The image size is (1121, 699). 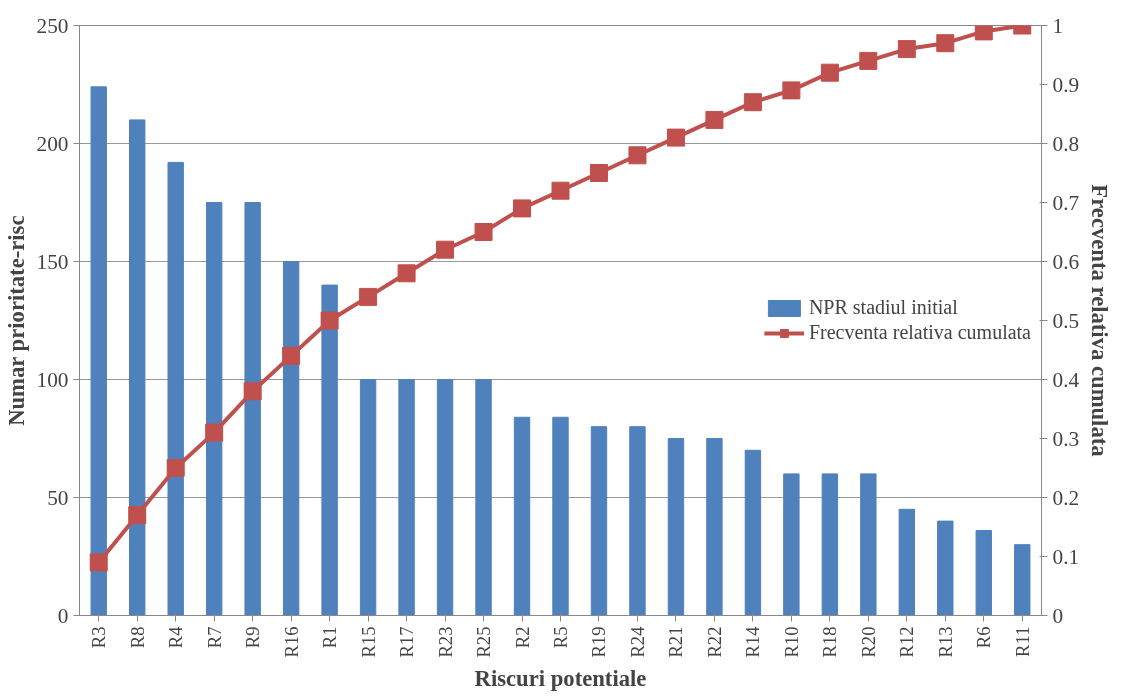 What do you see at coordinates (52, 25) in the screenshot?
I see `y-tick-label: 250` at bounding box center [52, 25].